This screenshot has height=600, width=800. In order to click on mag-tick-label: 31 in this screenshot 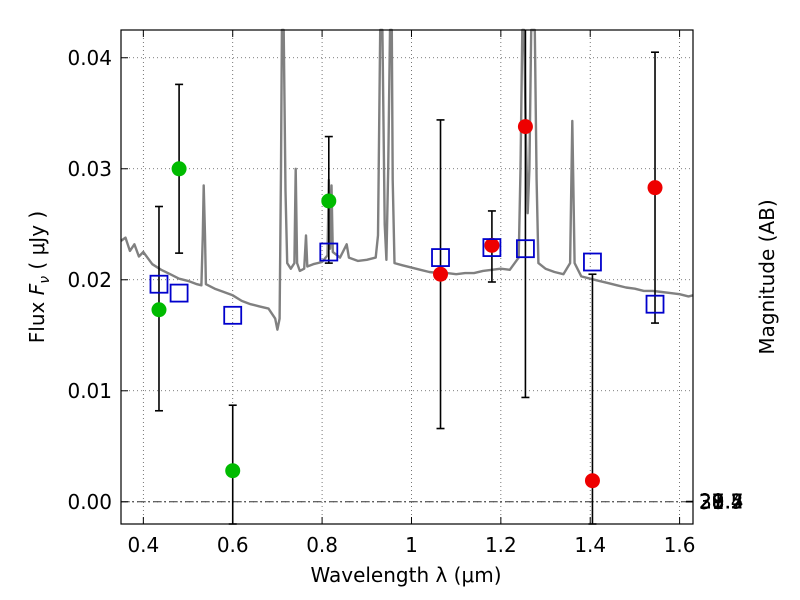, I will do `click(711, 502)`.